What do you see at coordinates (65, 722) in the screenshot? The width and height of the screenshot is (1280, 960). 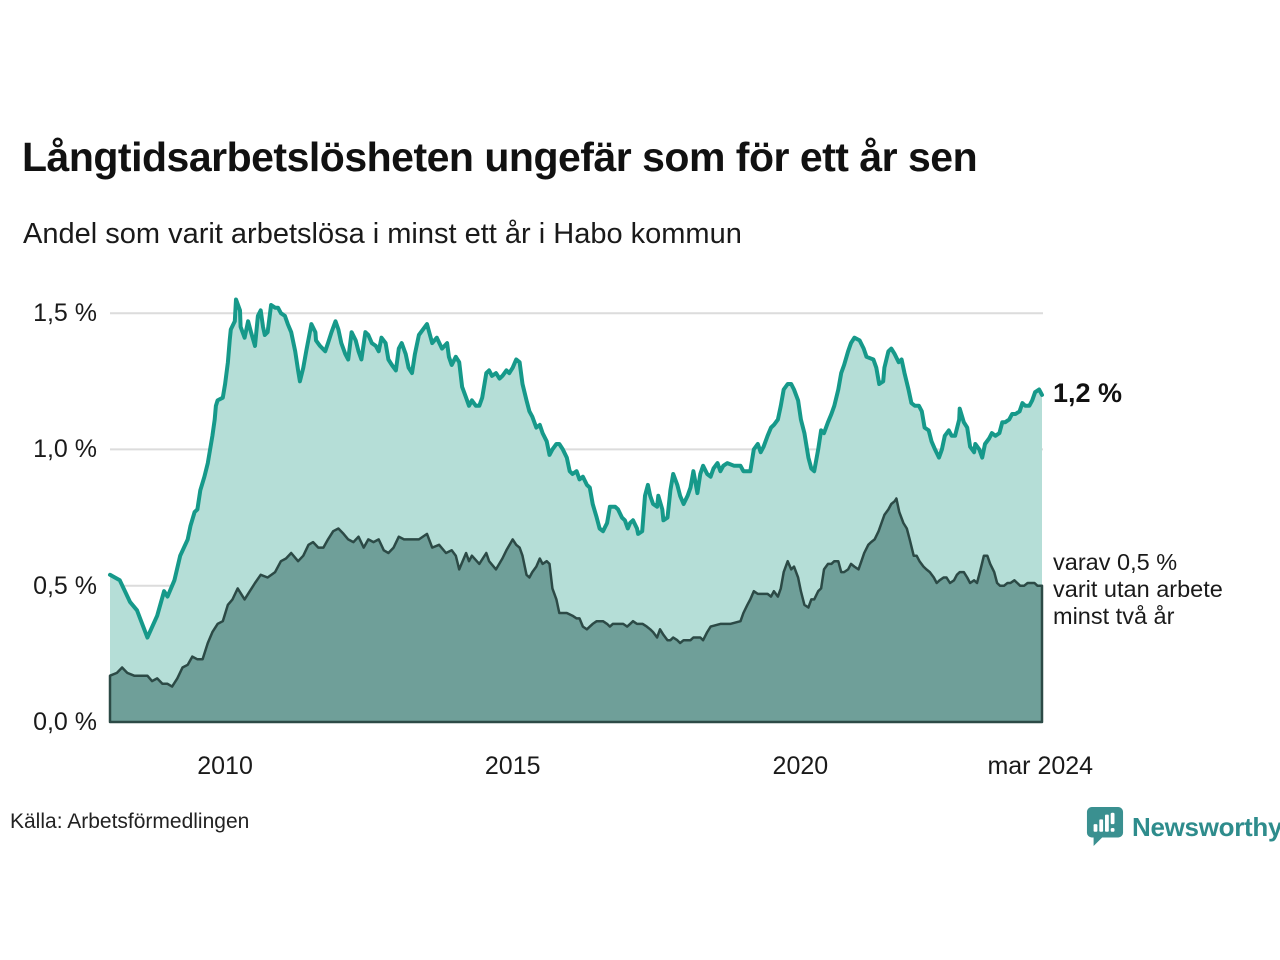 I see `y-tick-label: 0,0 %` at bounding box center [65, 722].